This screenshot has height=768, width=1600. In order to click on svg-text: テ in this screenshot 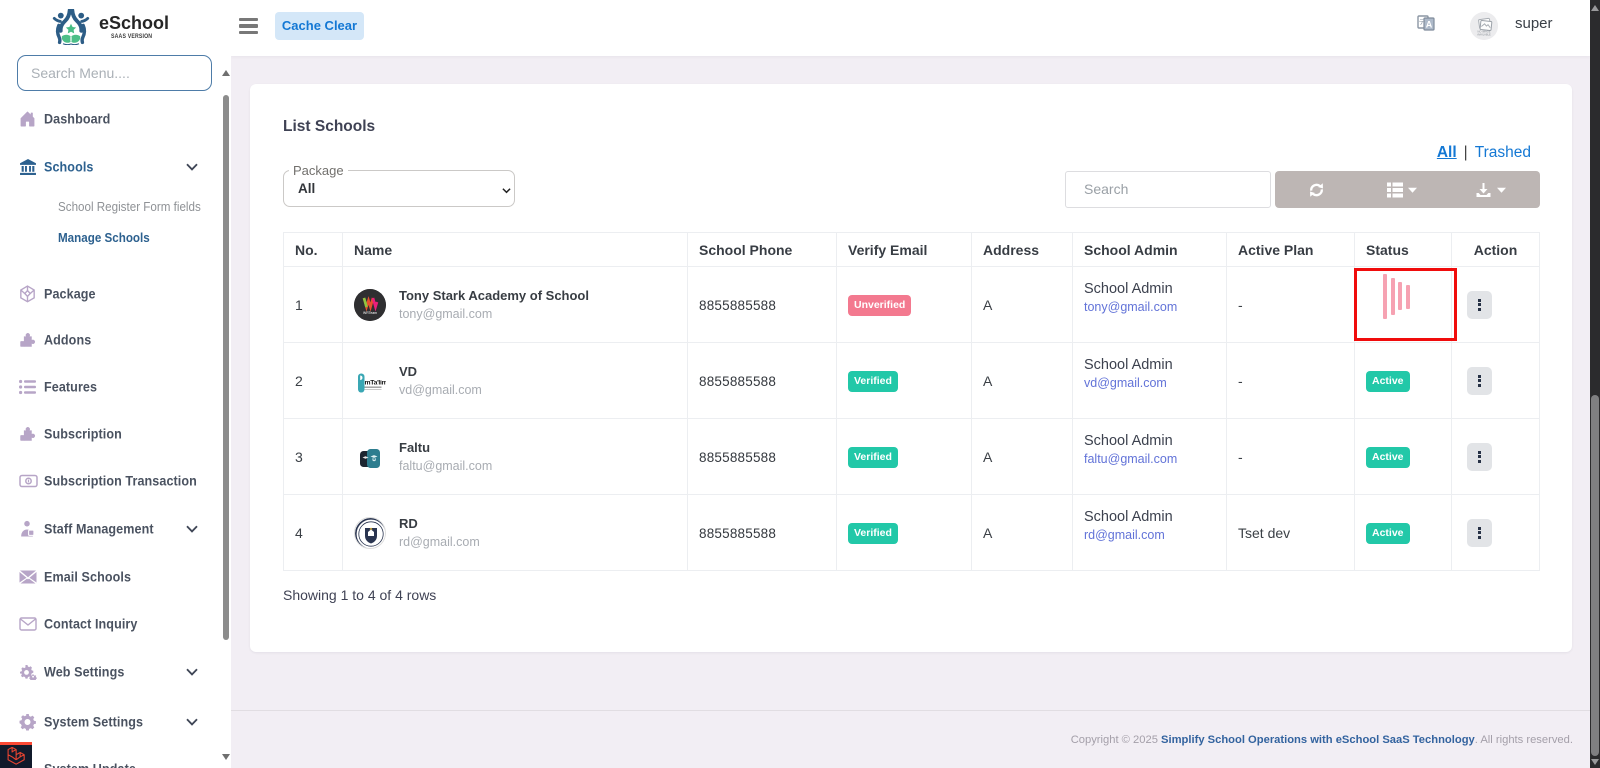, I will do `click(1422, 22)`.